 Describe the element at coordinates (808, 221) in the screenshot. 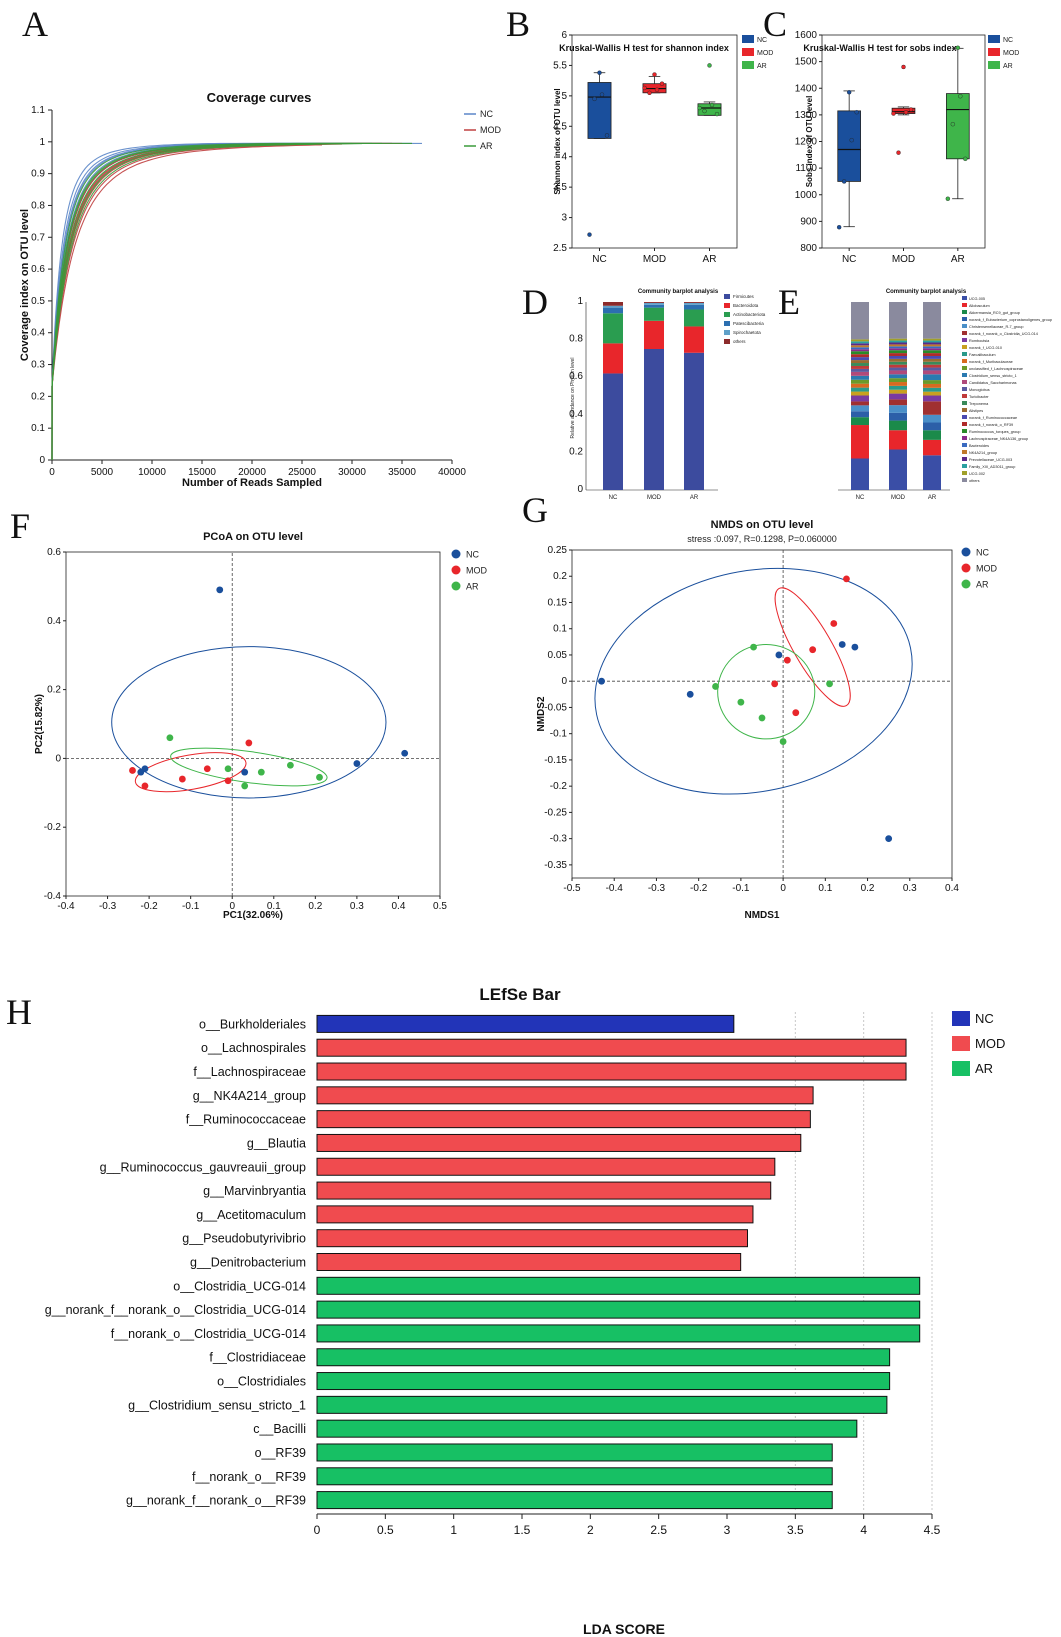

I see `y-tick-label: 900` at that location.